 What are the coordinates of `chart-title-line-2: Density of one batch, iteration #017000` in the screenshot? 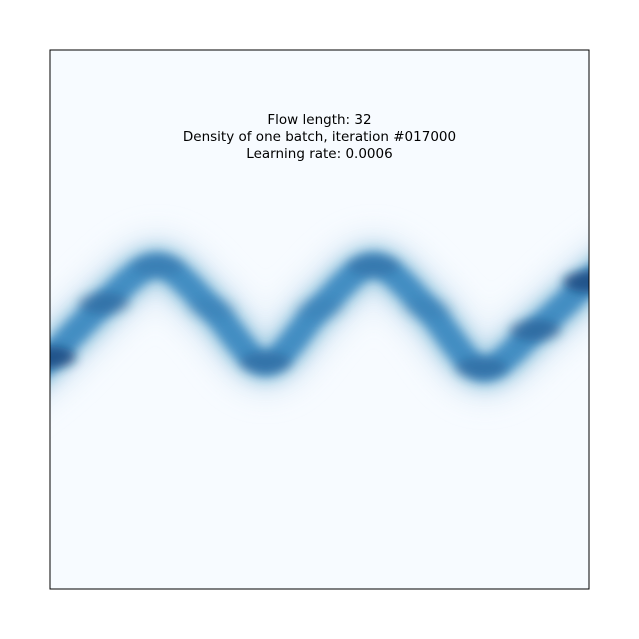 It's located at (319, 137).